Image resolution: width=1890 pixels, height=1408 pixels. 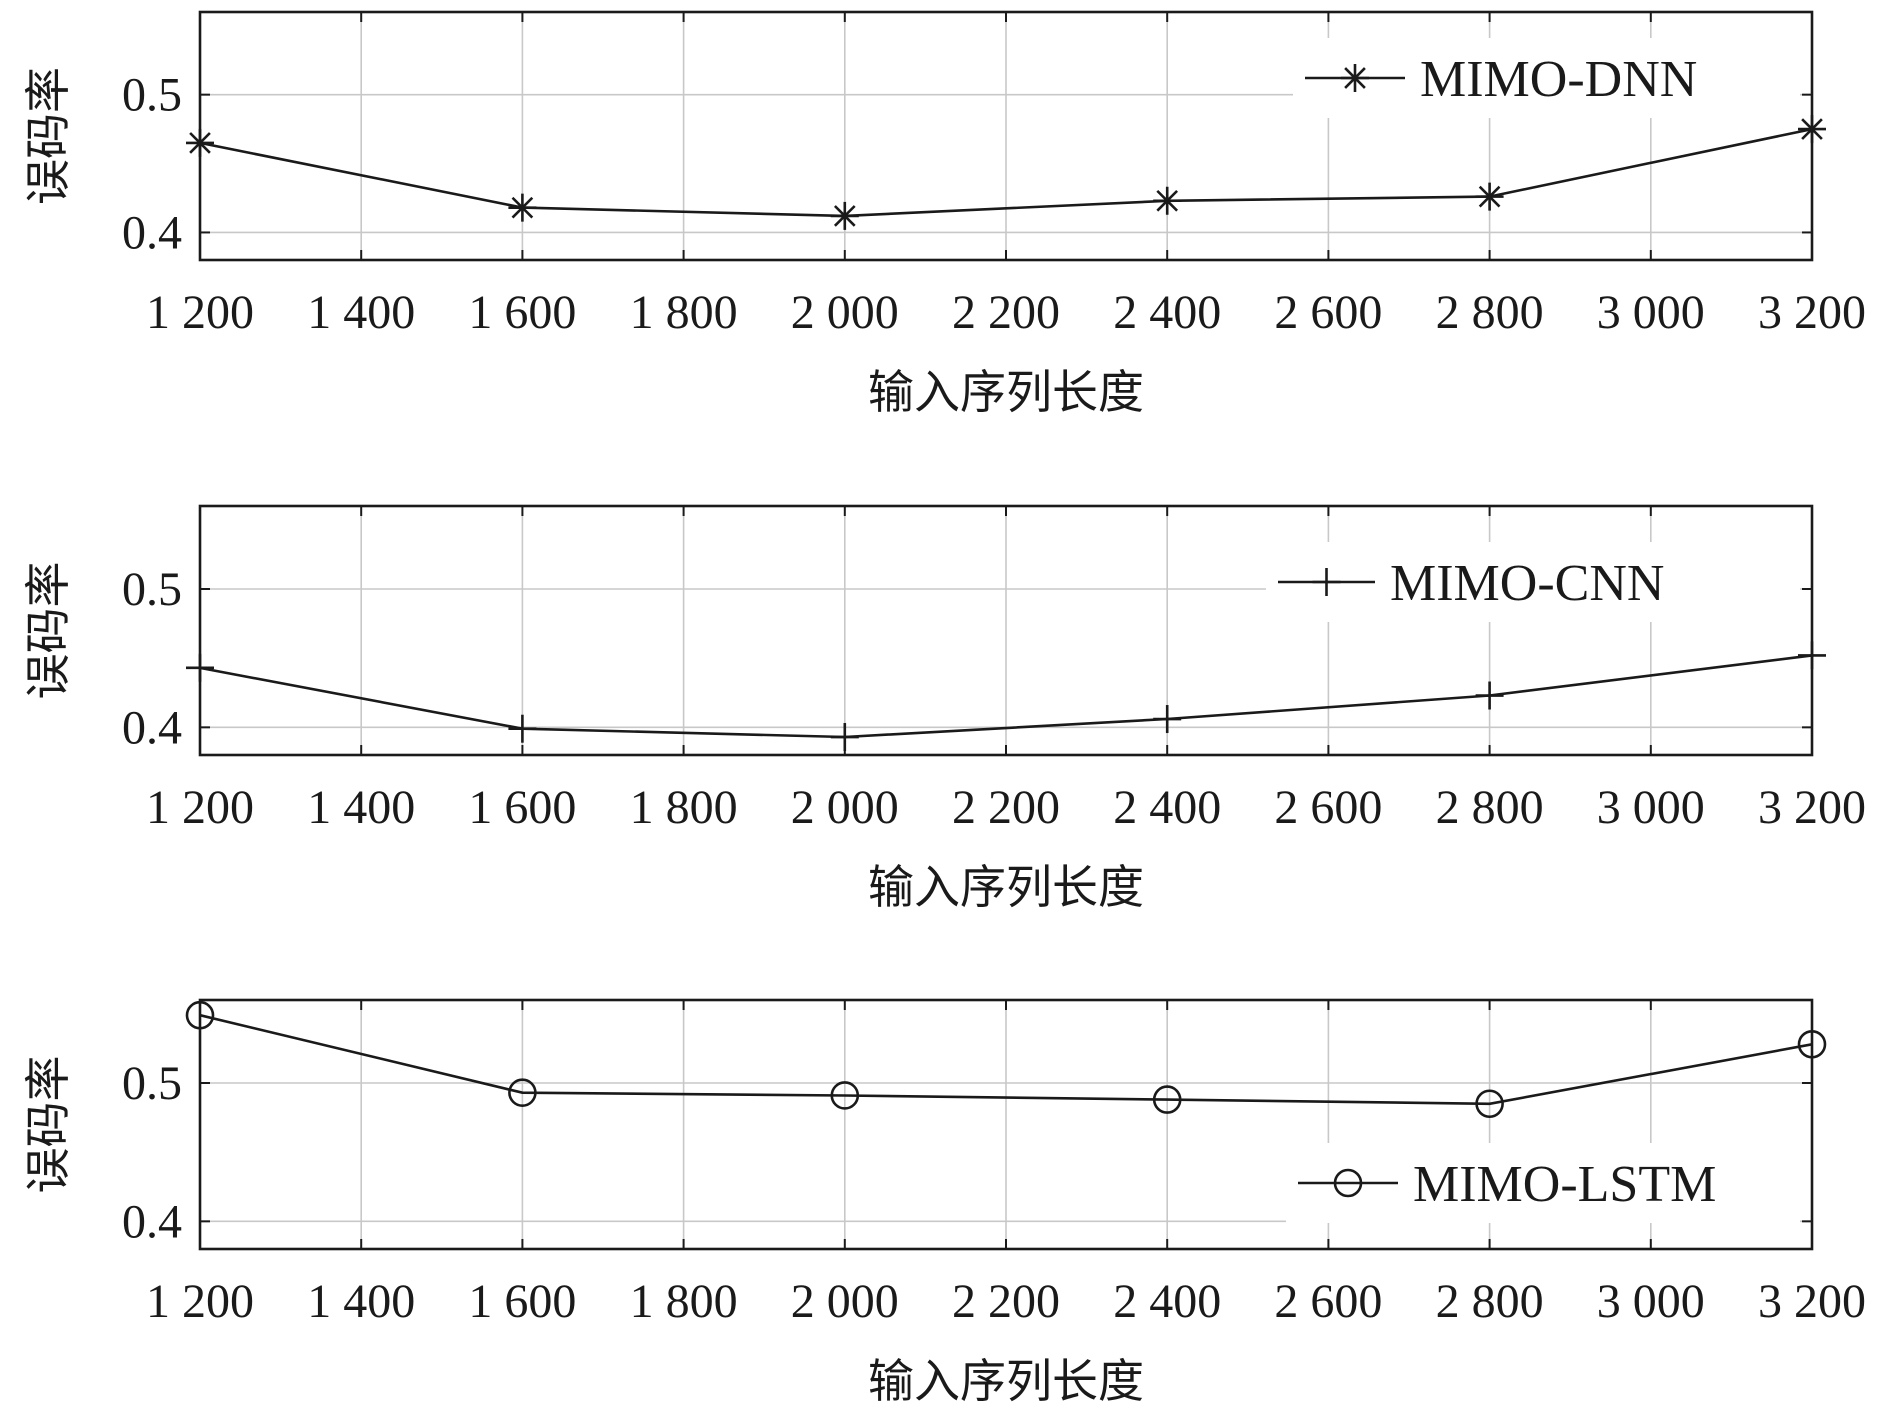 I want to click on legend-label: MIMO-CNN, so click(x=1527, y=583).